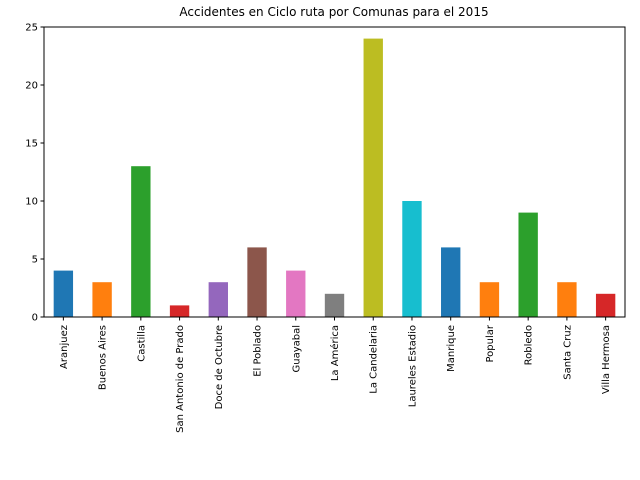 Image resolution: width=640 pixels, height=480 pixels. I want to click on x-tick-label: Castilla, so click(141, 343).